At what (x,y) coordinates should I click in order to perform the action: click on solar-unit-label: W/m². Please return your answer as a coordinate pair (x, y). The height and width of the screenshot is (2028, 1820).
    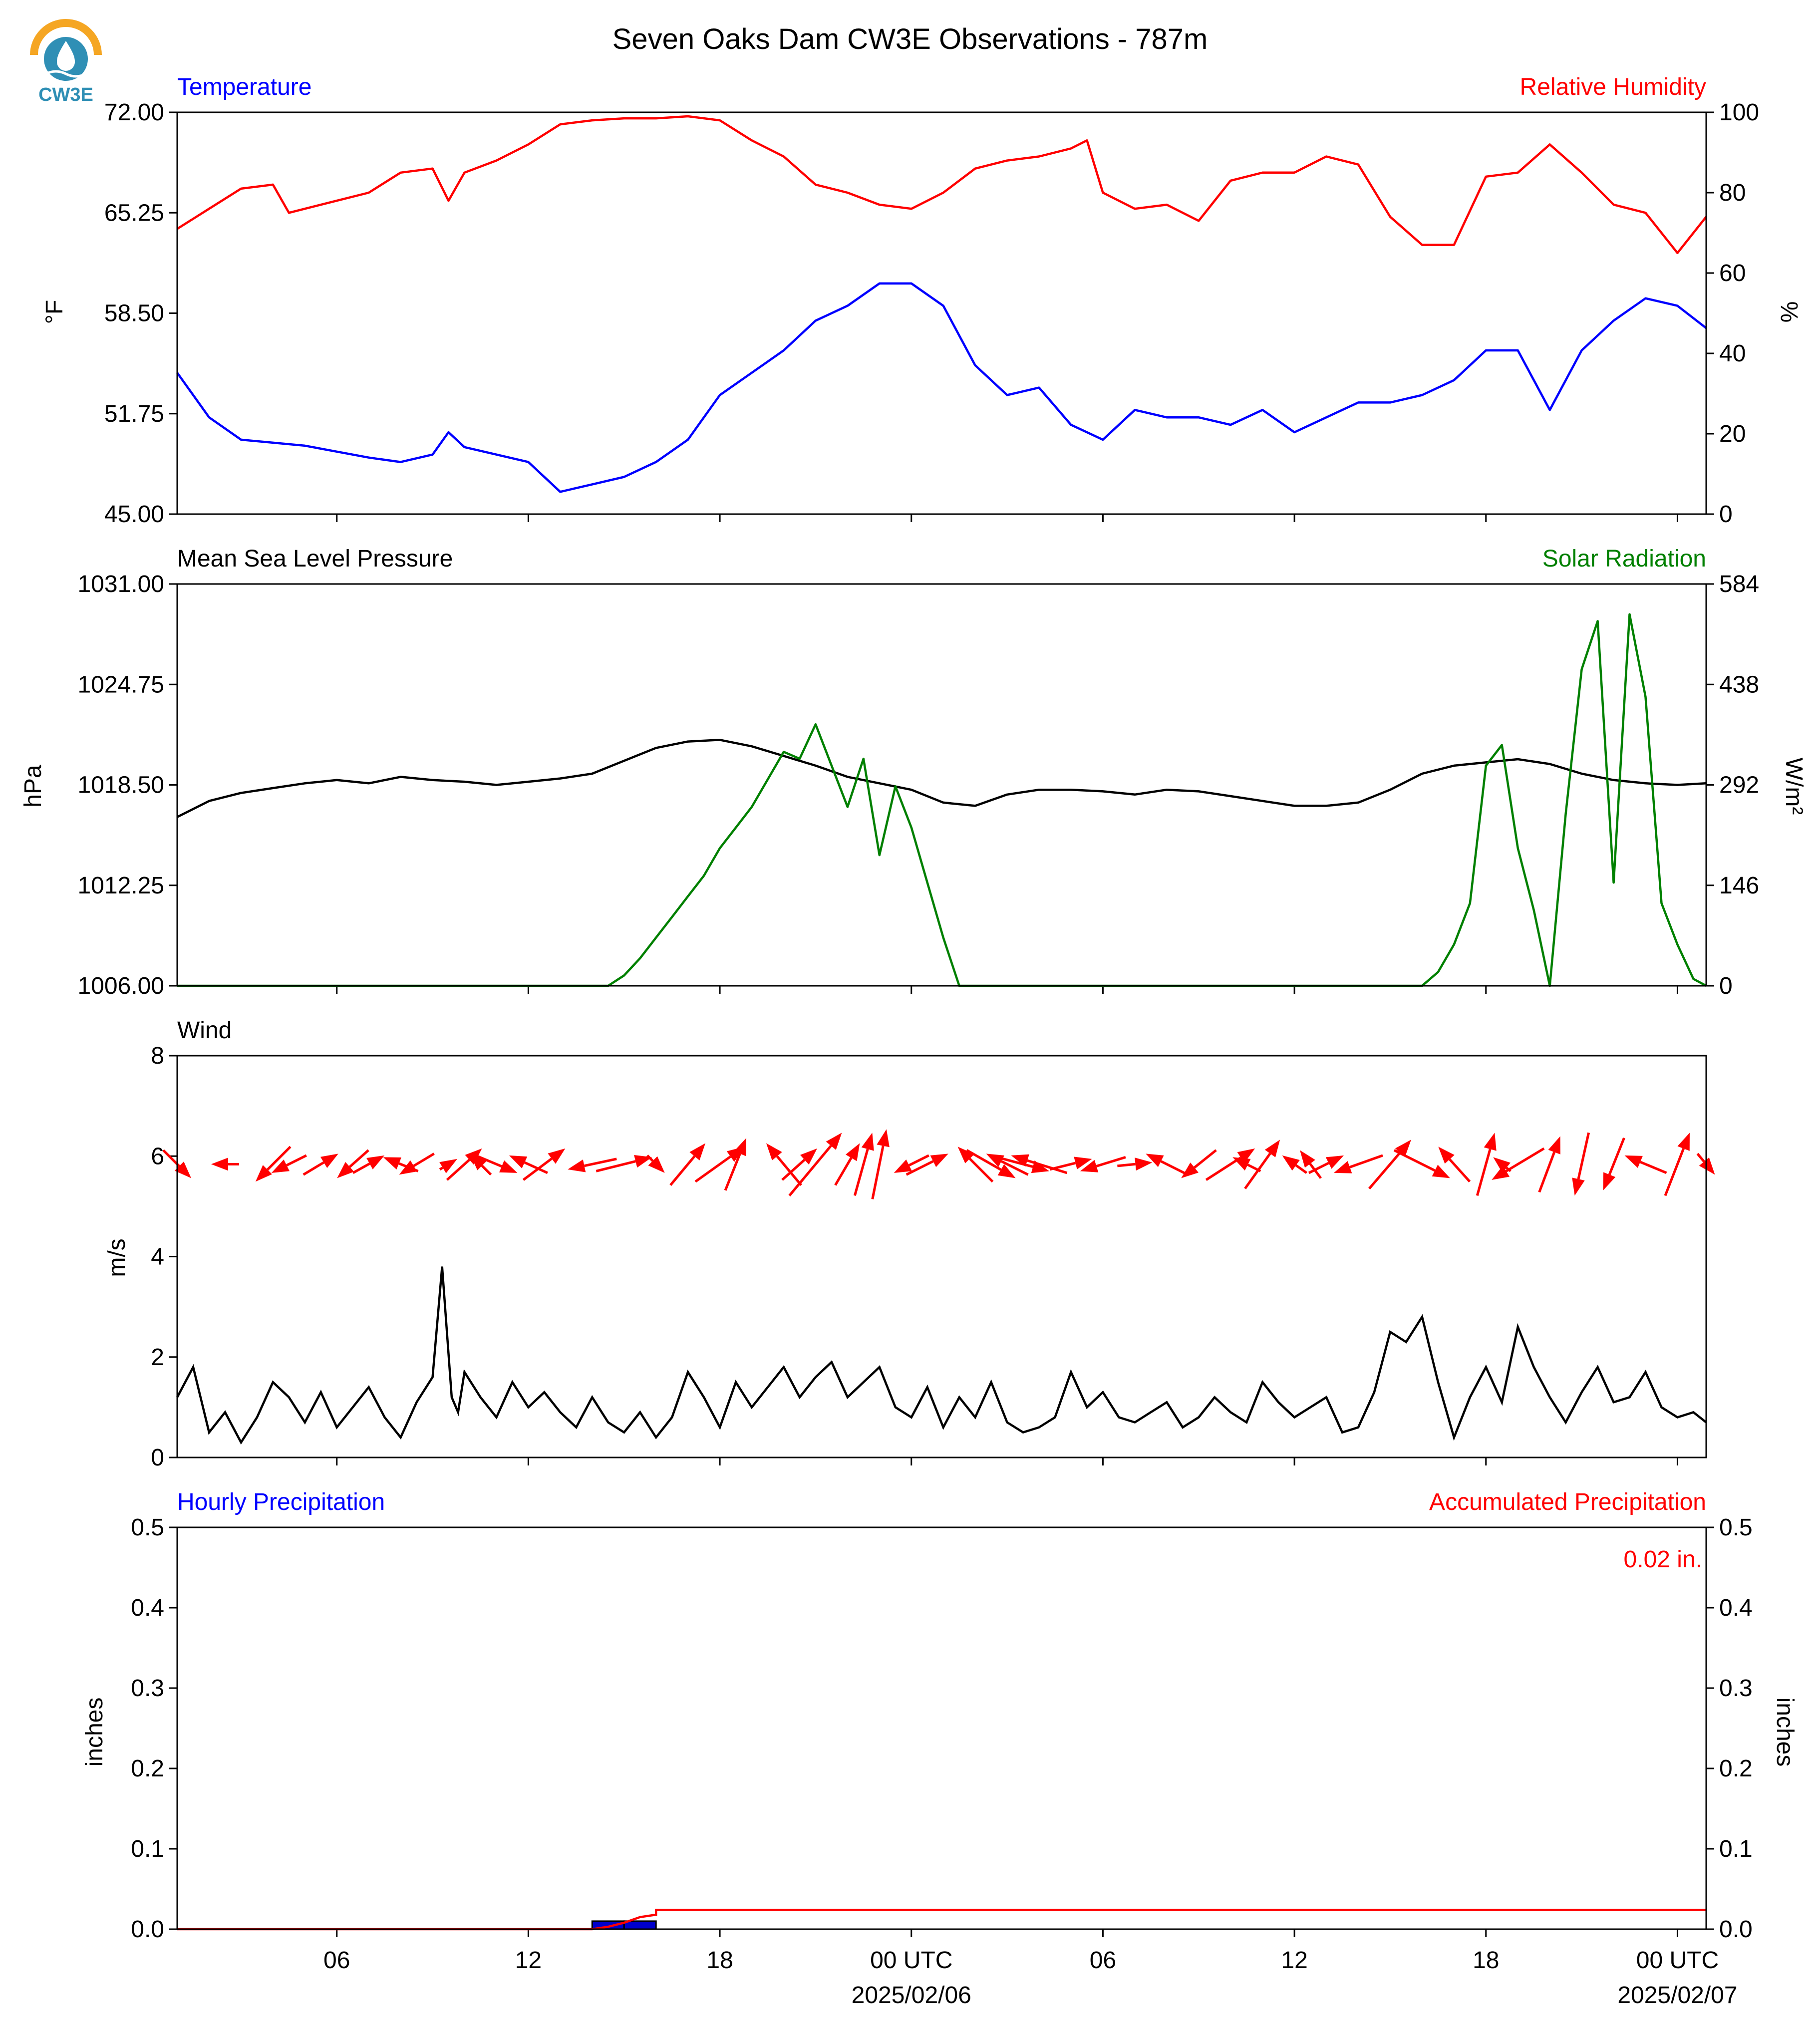
    Looking at the image, I should click on (1794, 786).